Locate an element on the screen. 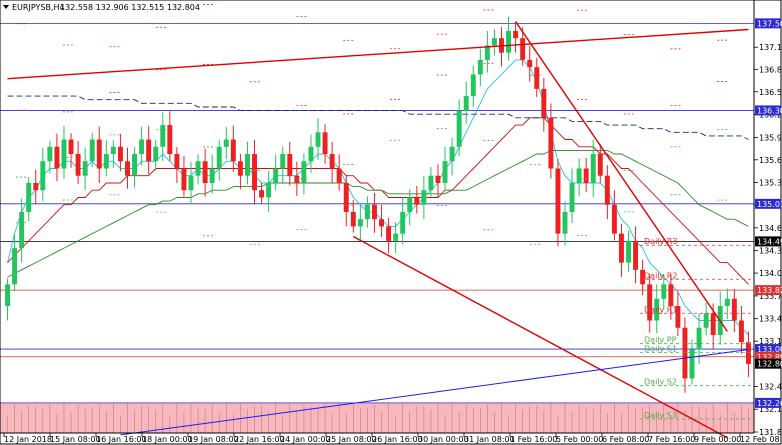  time-tick-label: 25 Jan 08:00 is located at coordinates (351, 439).